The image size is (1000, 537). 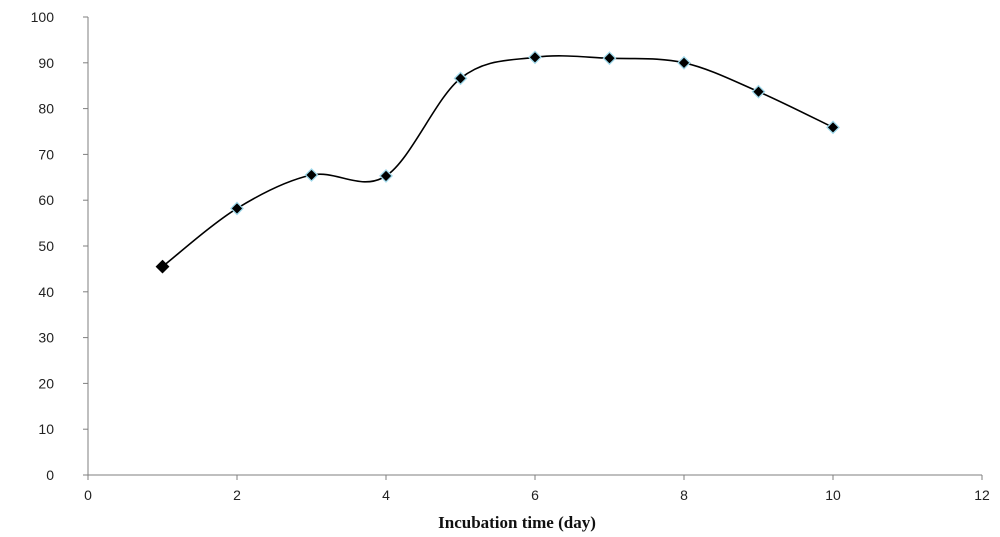 I want to click on y-tick-label: 80, so click(x=46, y=109).